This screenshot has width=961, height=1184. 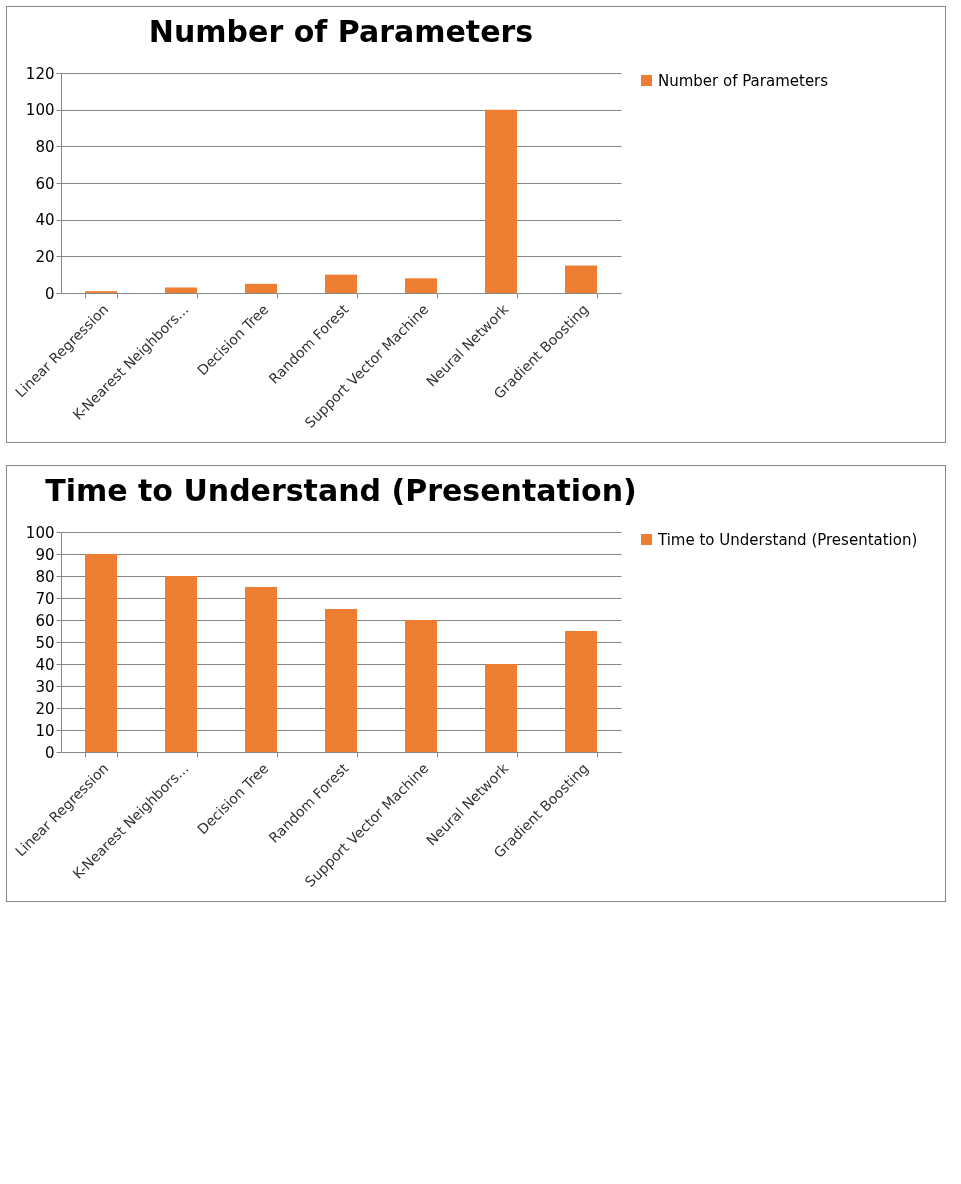 What do you see at coordinates (45, 598) in the screenshot?
I see `y-tick-label: 70` at bounding box center [45, 598].